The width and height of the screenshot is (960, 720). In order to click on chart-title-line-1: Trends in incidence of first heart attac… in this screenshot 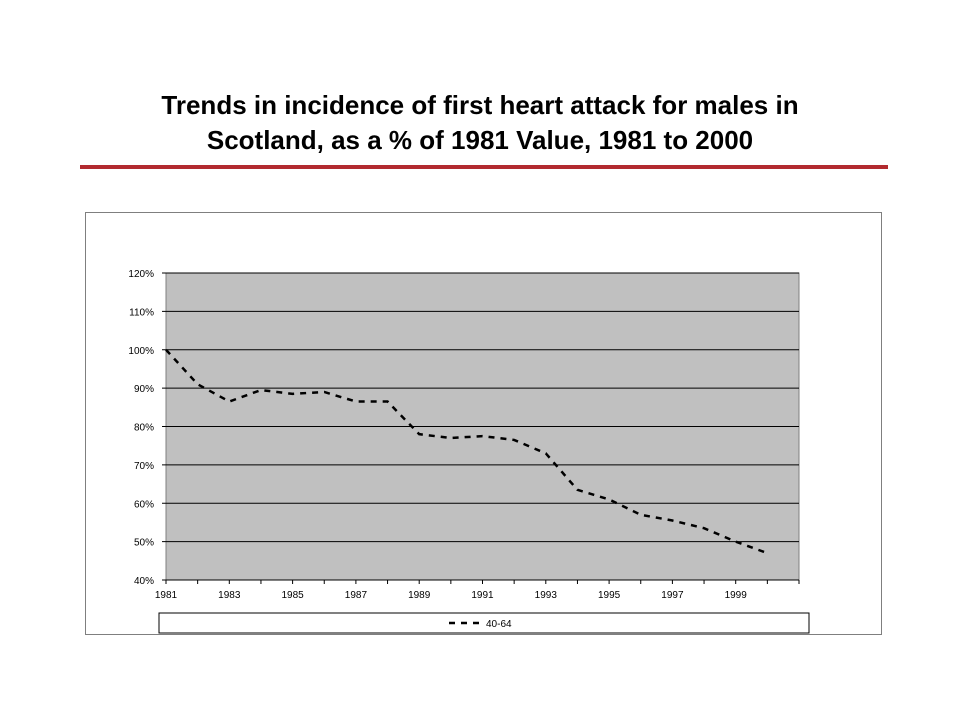, I will do `click(480, 105)`.